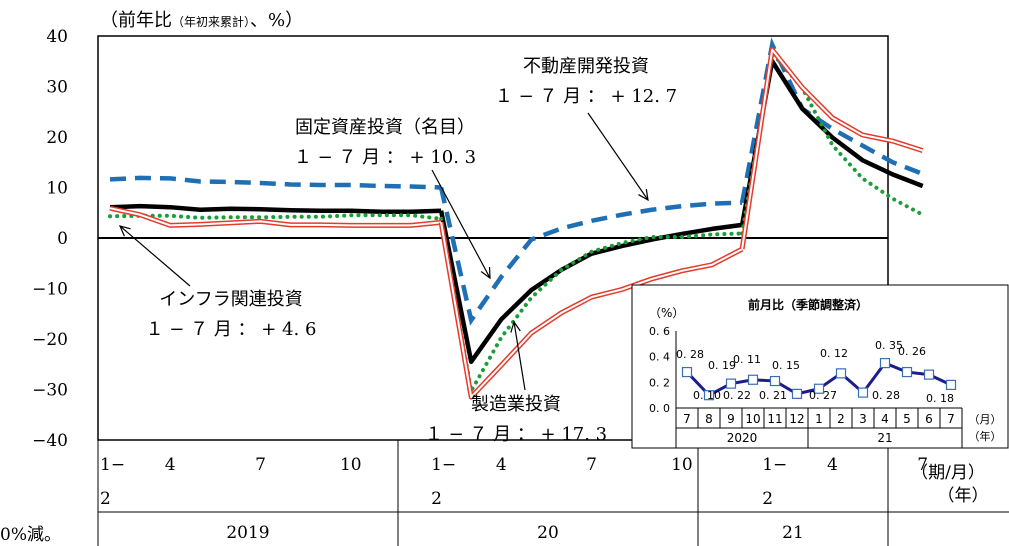  What do you see at coordinates (737, 395) in the screenshot?
I see `inset-value-label: 0. 22` at bounding box center [737, 395].